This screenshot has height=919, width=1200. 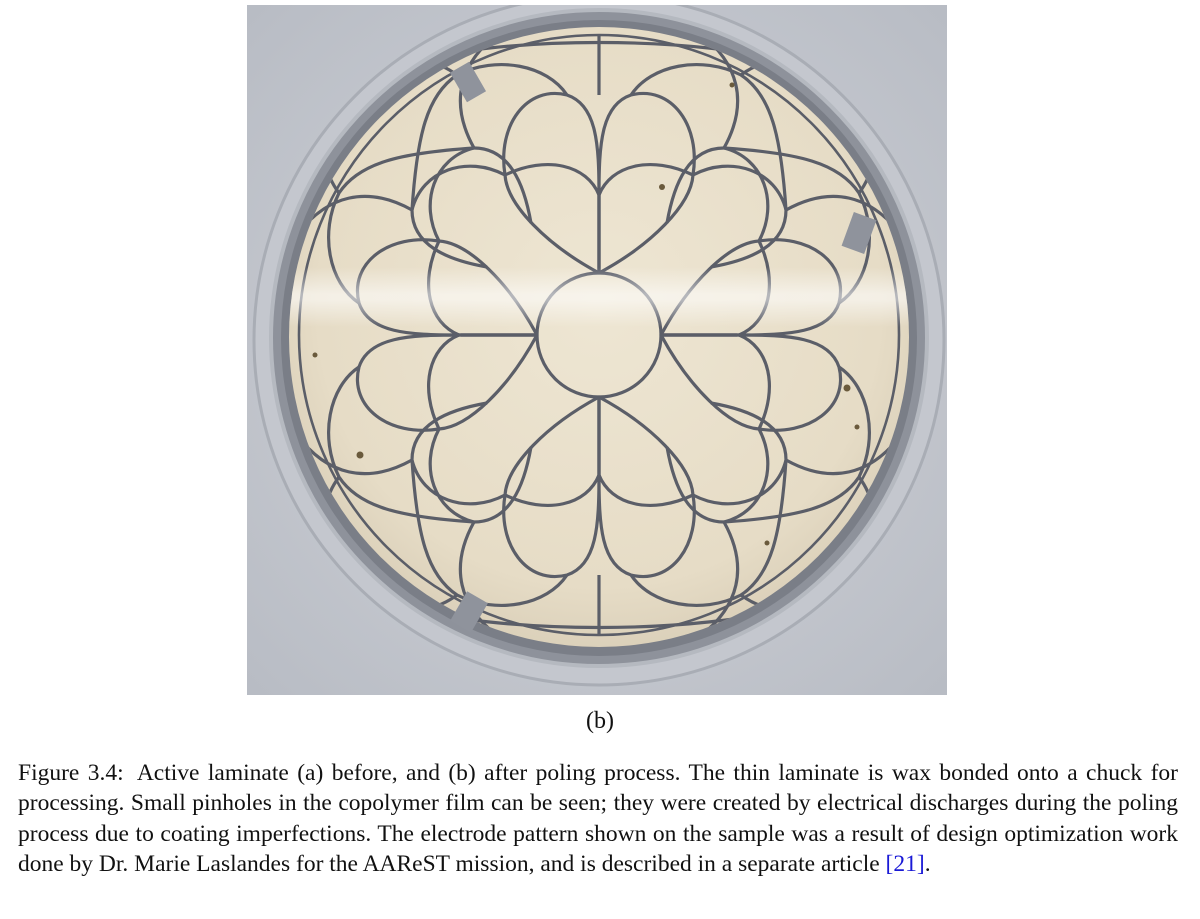 What do you see at coordinates (927, 864) in the screenshot?
I see `caption-end: .` at bounding box center [927, 864].